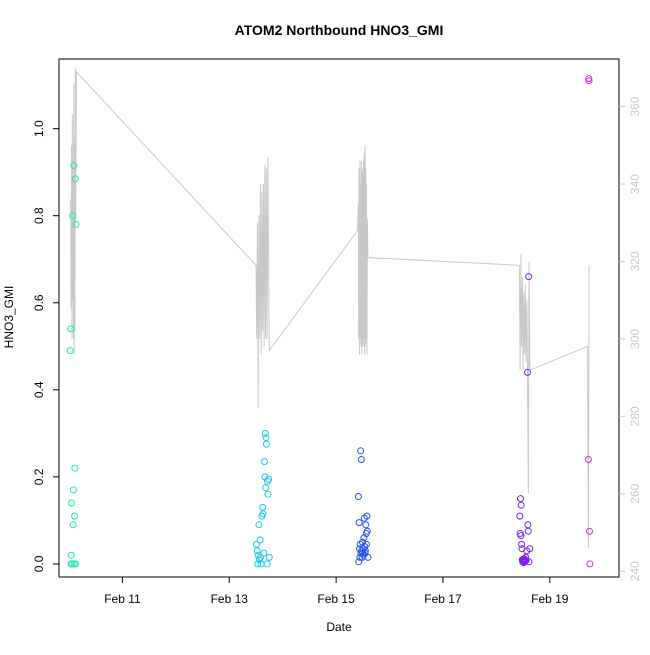 This screenshot has width=650, height=655. What do you see at coordinates (635, 106) in the screenshot?
I see `y2-tick-label: 360` at bounding box center [635, 106].